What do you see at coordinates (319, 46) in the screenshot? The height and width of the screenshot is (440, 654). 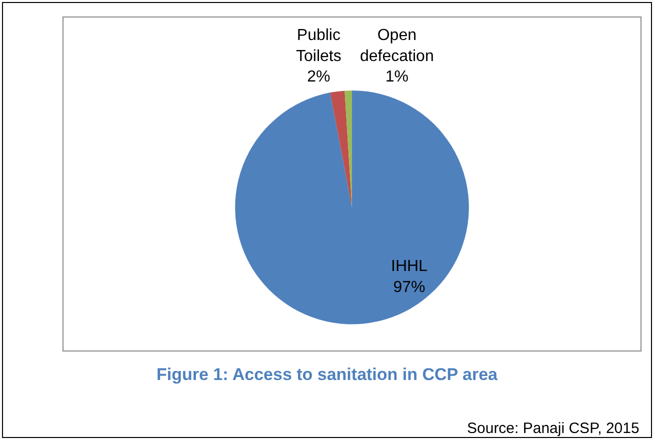 I see `slice-label: Public Toilets` at bounding box center [319, 46].